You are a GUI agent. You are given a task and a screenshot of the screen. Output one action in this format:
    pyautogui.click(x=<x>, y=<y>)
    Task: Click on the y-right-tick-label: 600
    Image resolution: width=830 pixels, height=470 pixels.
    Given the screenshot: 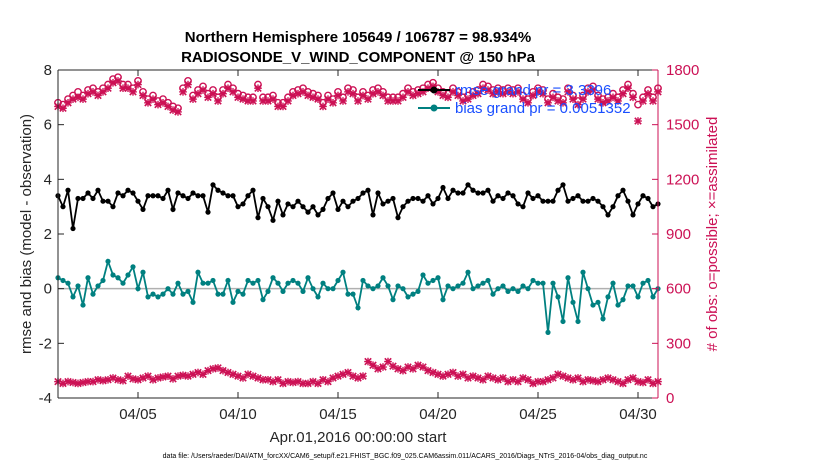 What is the action you would take?
    pyautogui.click(x=678, y=289)
    